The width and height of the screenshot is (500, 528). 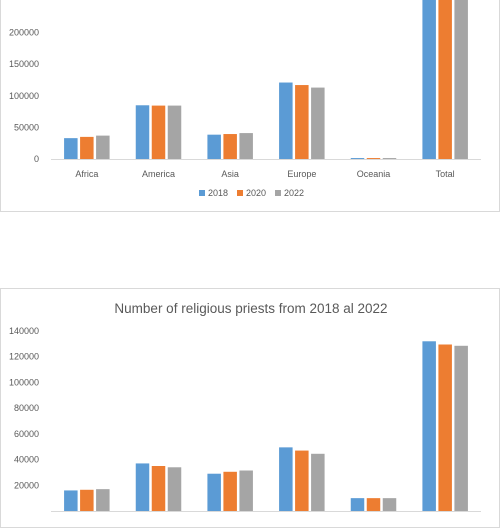 I want to click on chart-2-y-tick-label: 140000, so click(x=24, y=331).